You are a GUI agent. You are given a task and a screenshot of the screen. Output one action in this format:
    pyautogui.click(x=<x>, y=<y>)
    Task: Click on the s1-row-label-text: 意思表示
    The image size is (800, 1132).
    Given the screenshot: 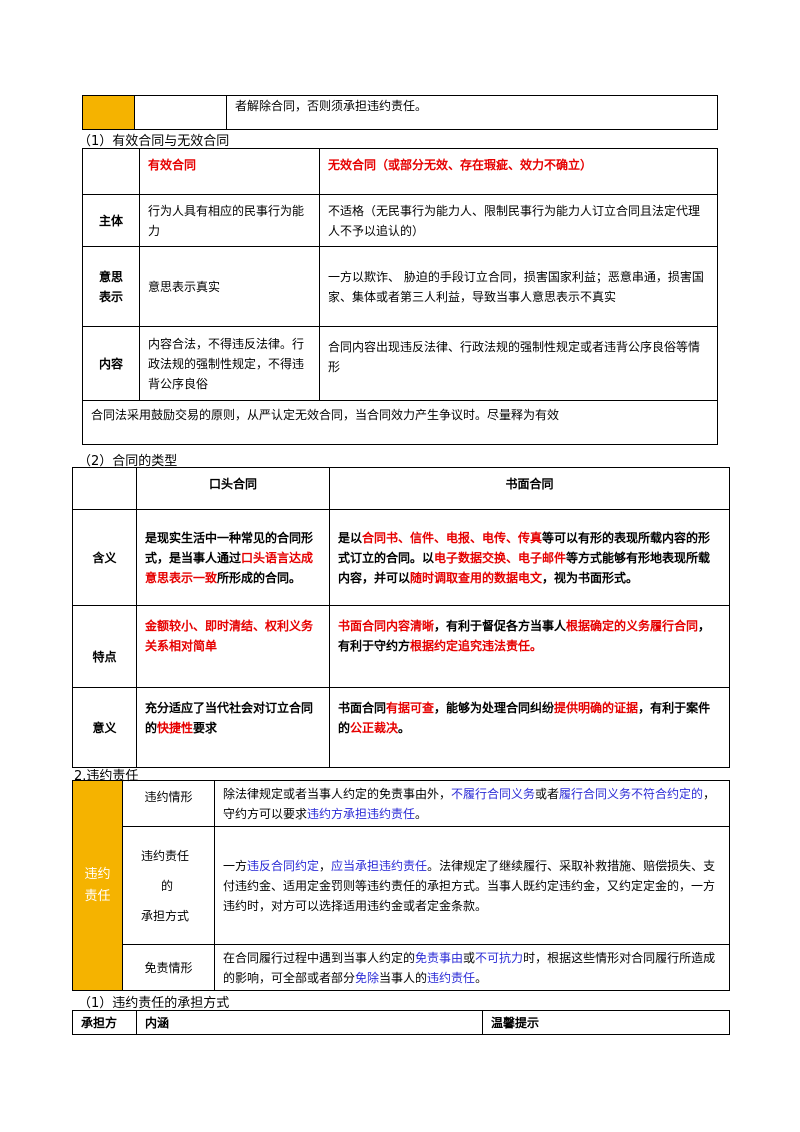 What is the action you would take?
    pyautogui.click(x=110, y=286)
    